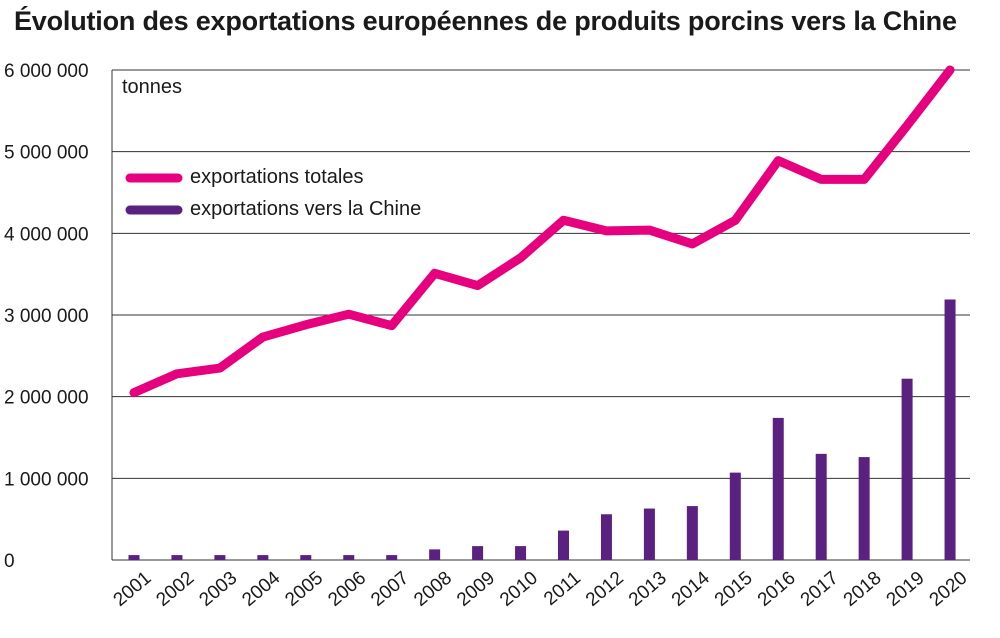 This screenshot has height=638, width=1000. Describe the element at coordinates (305, 209) in the screenshot. I see `legend-label-china: exportations vers la Chine` at that location.